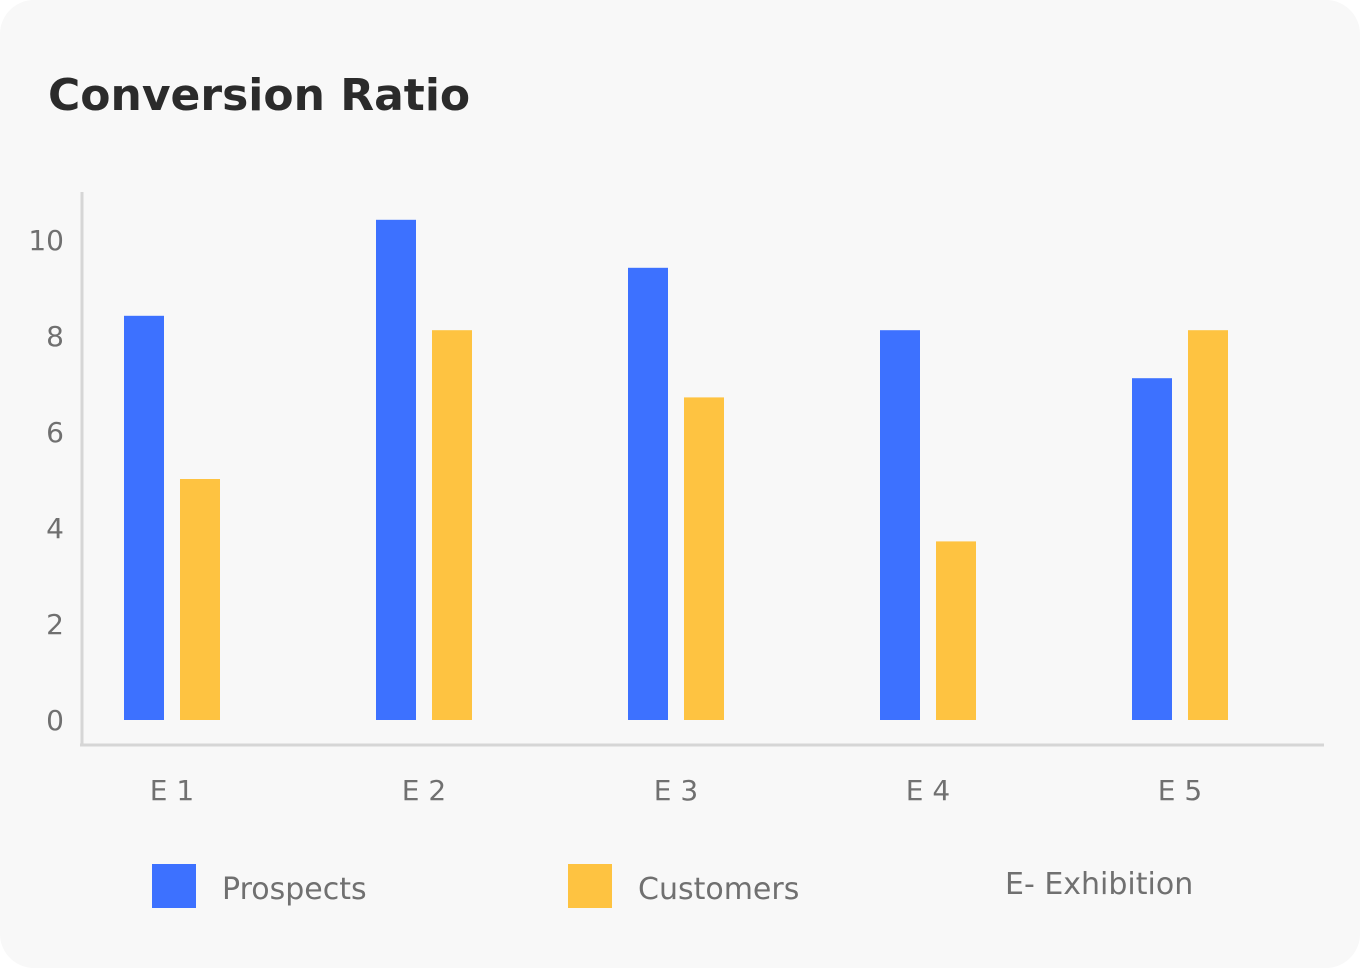 The image size is (1360, 968). What do you see at coordinates (55, 528) in the screenshot?
I see `y-tick-label: 4` at bounding box center [55, 528].